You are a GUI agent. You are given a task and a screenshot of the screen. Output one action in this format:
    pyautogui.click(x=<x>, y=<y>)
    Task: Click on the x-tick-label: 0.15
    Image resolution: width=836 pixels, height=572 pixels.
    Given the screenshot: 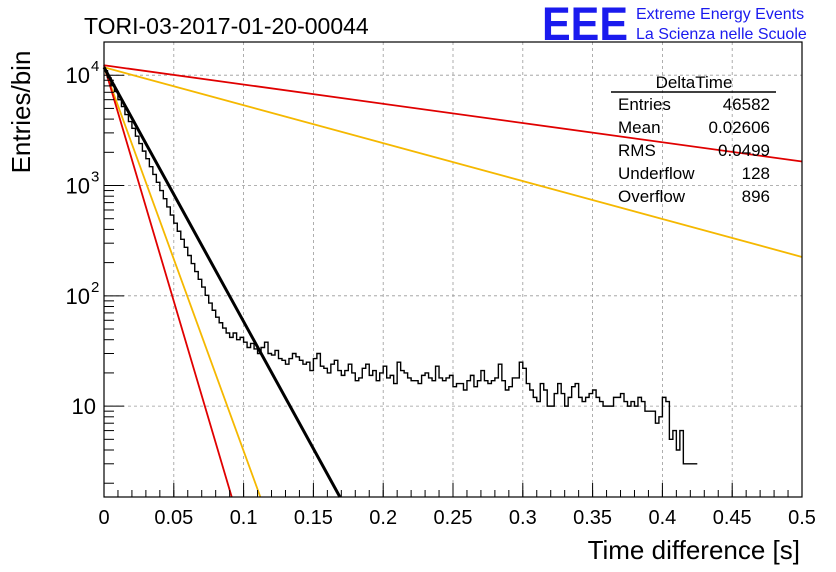 What is the action you would take?
    pyautogui.click(x=313, y=518)
    